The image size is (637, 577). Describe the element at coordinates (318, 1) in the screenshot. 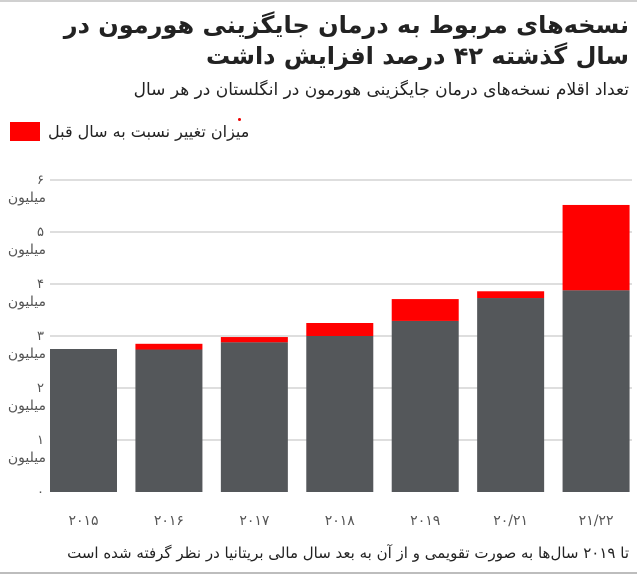

I see `top-divider` at that location.